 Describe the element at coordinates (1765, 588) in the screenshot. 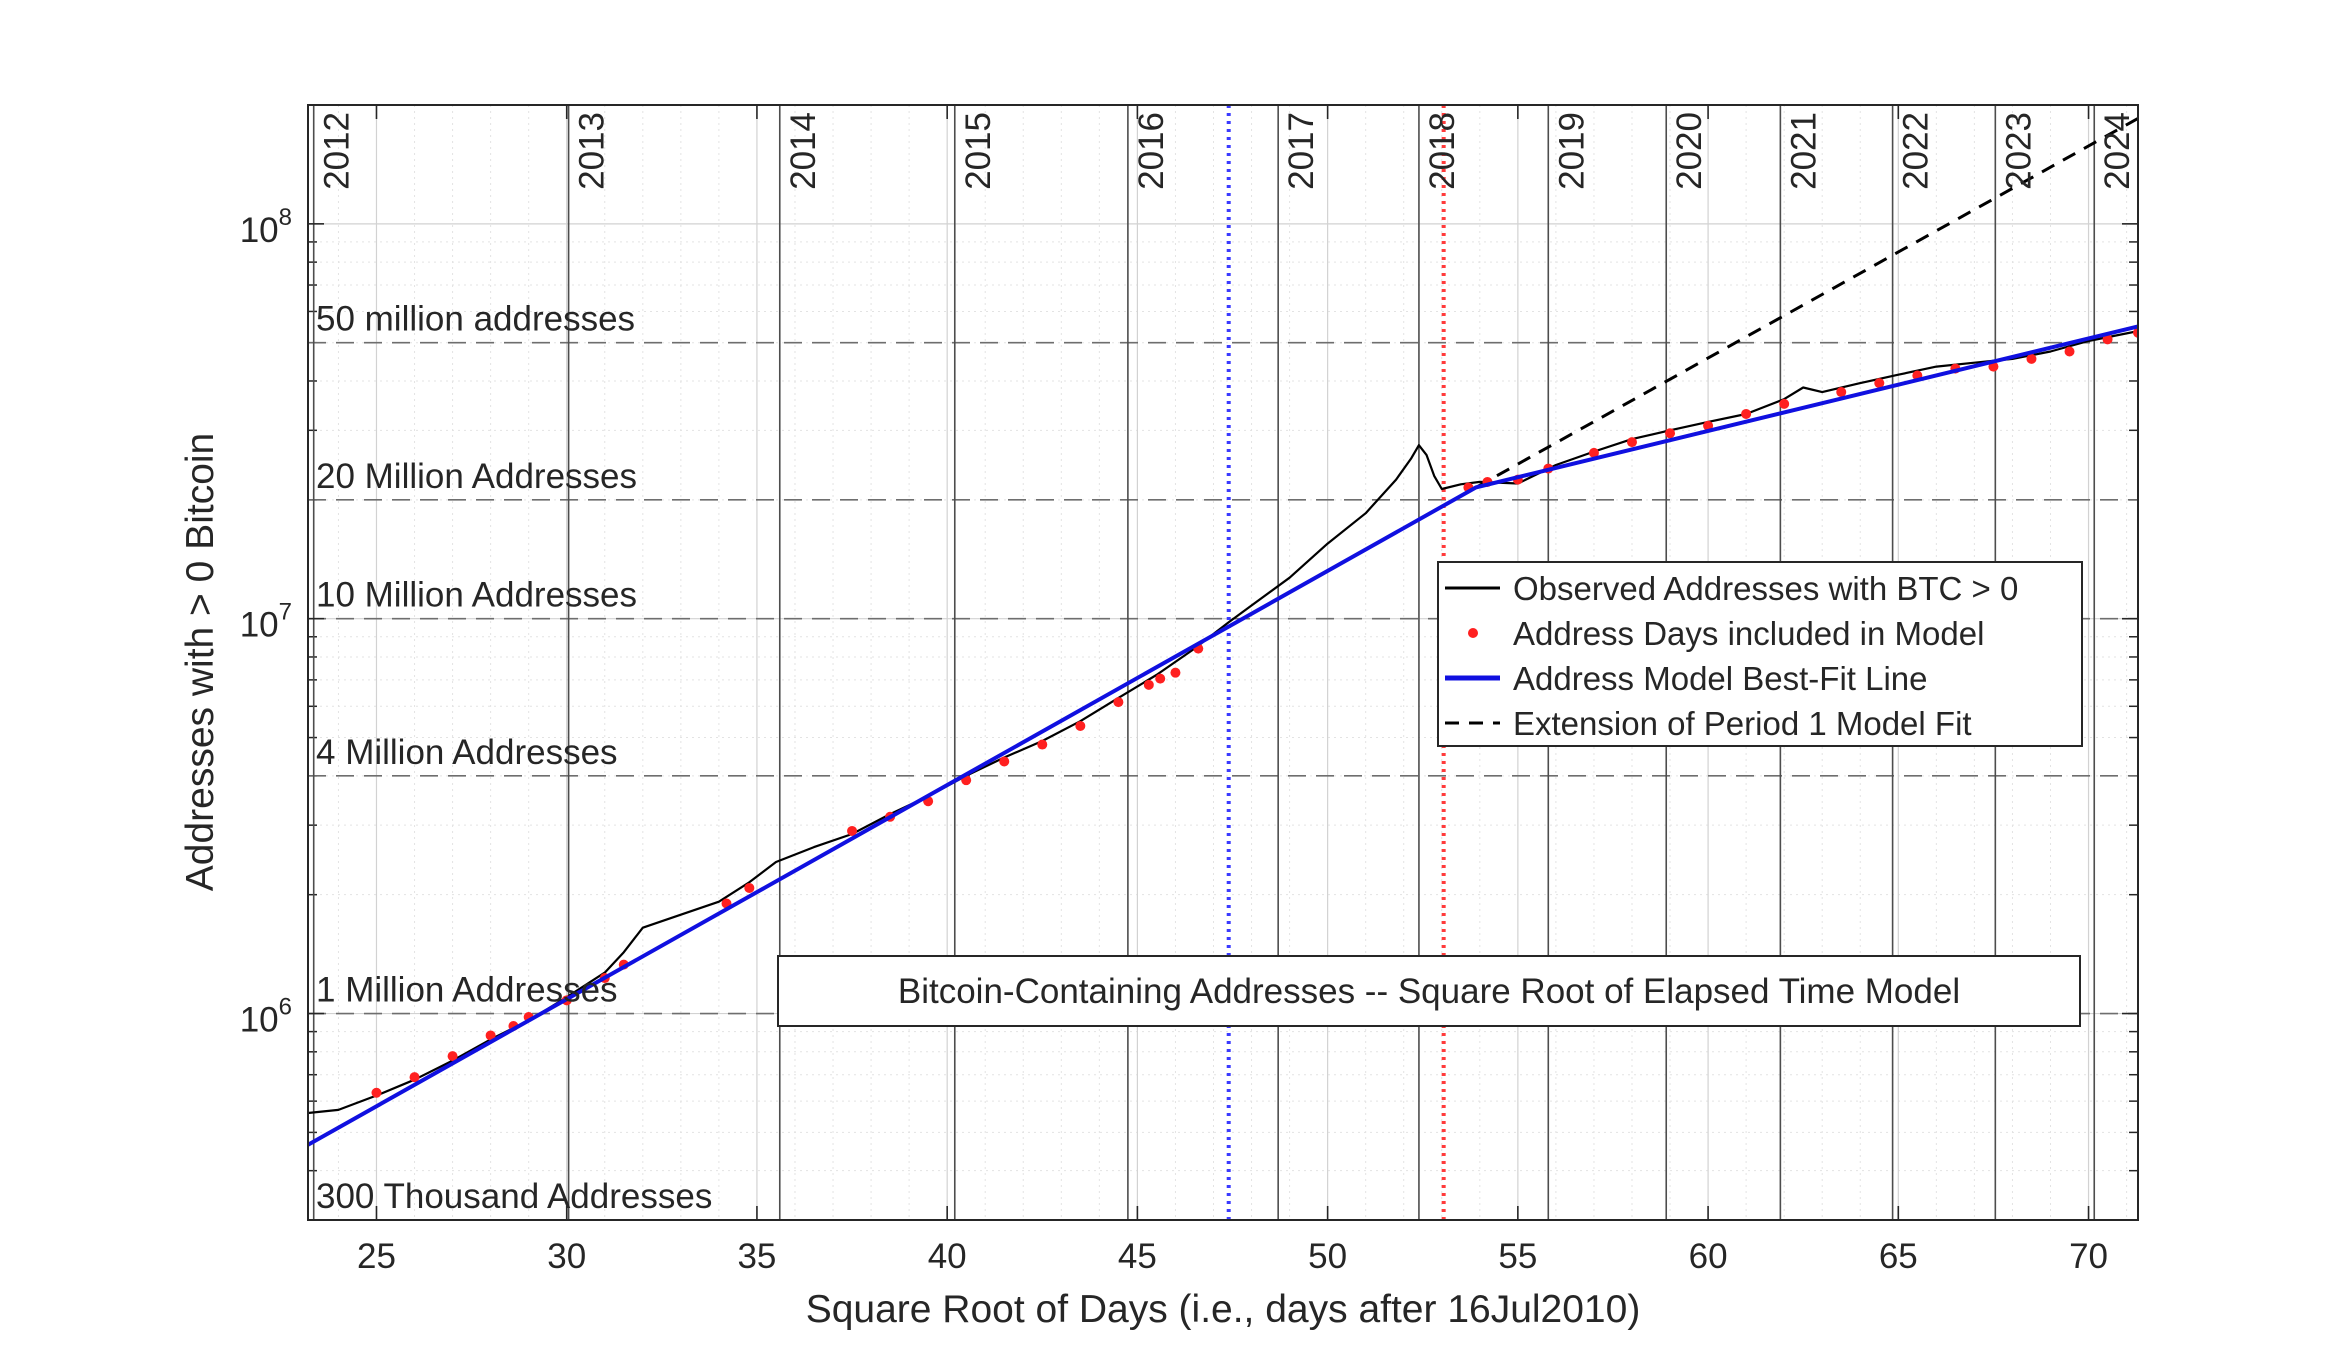

I see `legend-label-observed: Observed Addresses with BTC > 0` at that location.